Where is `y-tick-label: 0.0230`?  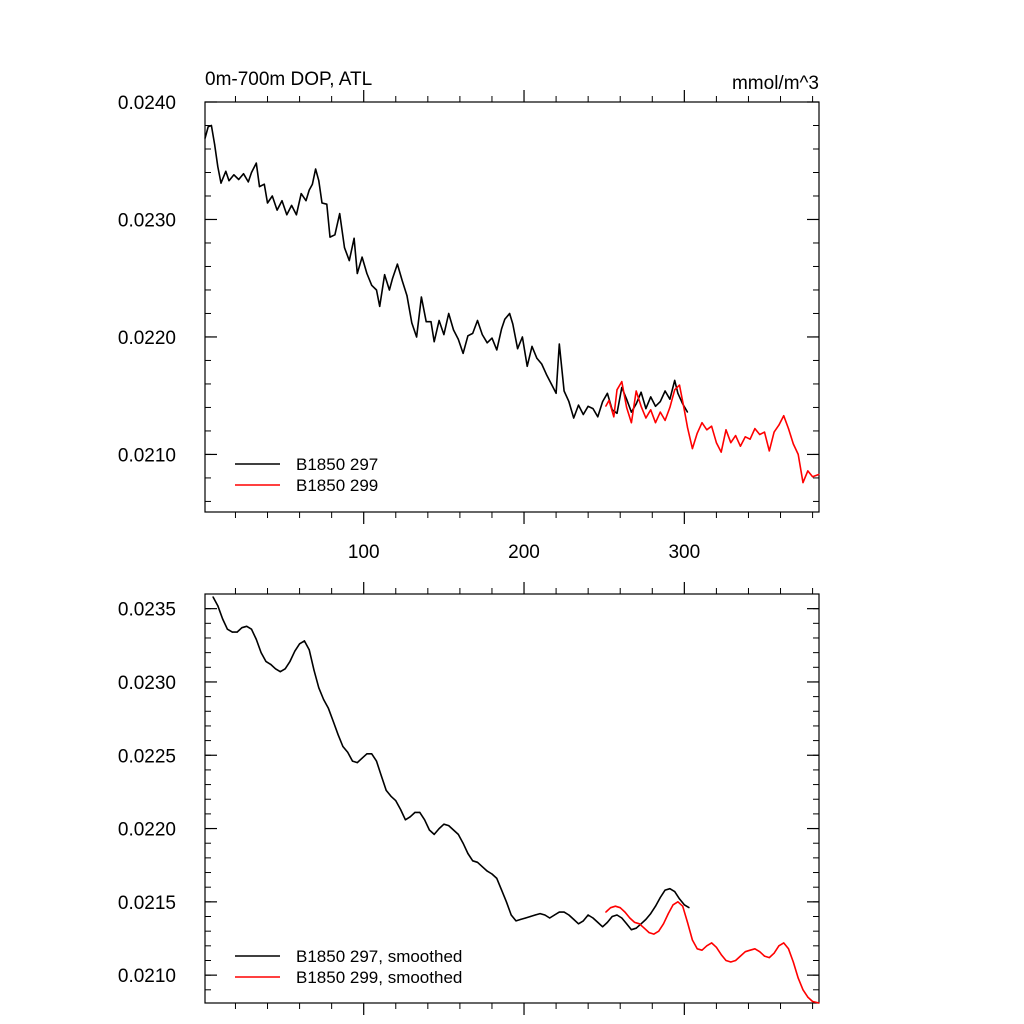
y-tick-label: 0.0230 is located at coordinates (147, 683).